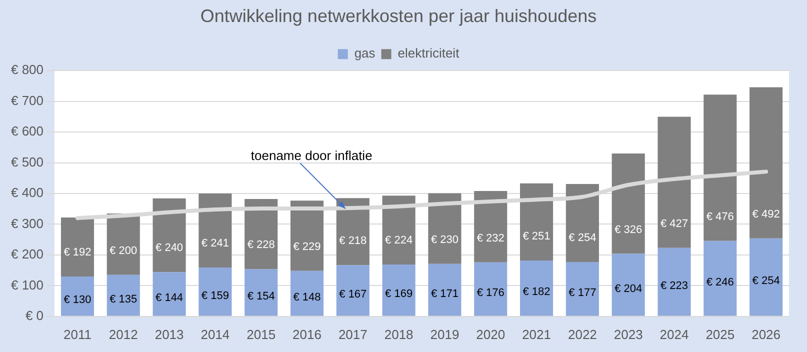 The image size is (807, 352). What do you see at coordinates (674, 334) in the screenshot?
I see `x-tick-label: 2024` at bounding box center [674, 334].